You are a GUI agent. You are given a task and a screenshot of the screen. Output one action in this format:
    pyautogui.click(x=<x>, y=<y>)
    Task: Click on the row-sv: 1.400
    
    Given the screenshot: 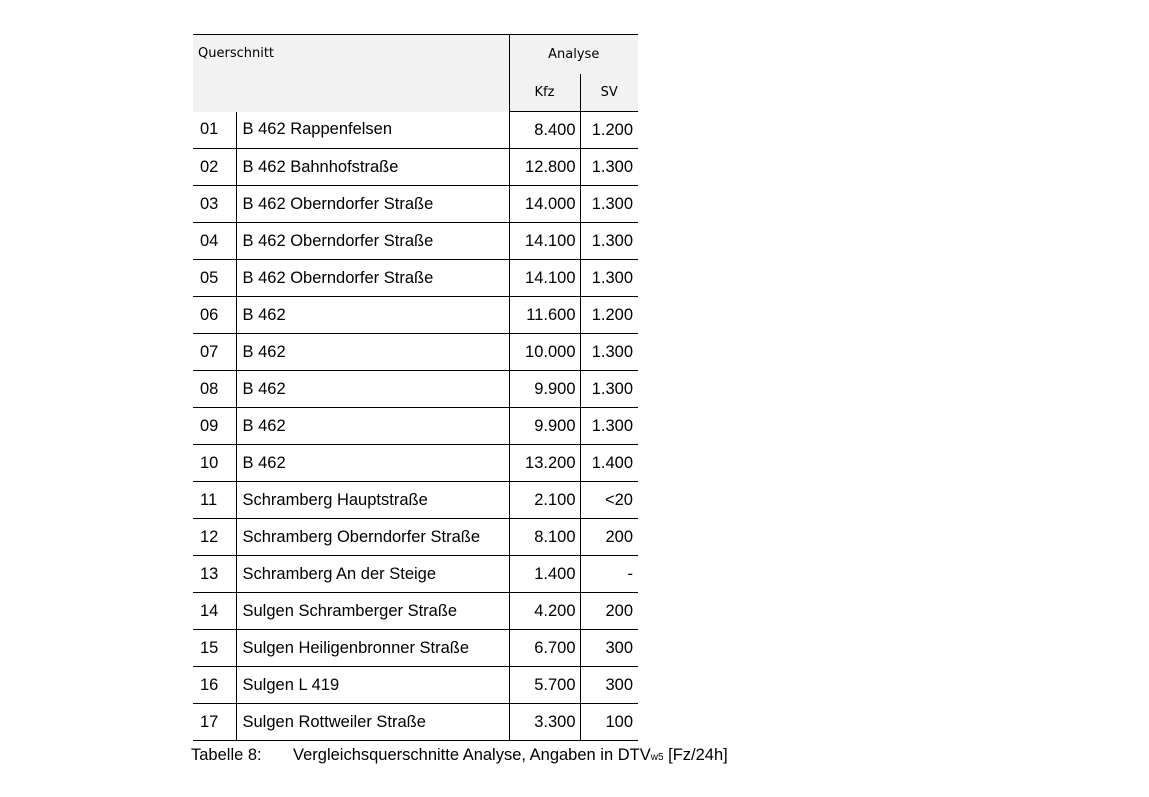 What is the action you would take?
    pyautogui.click(x=608, y=463)
    